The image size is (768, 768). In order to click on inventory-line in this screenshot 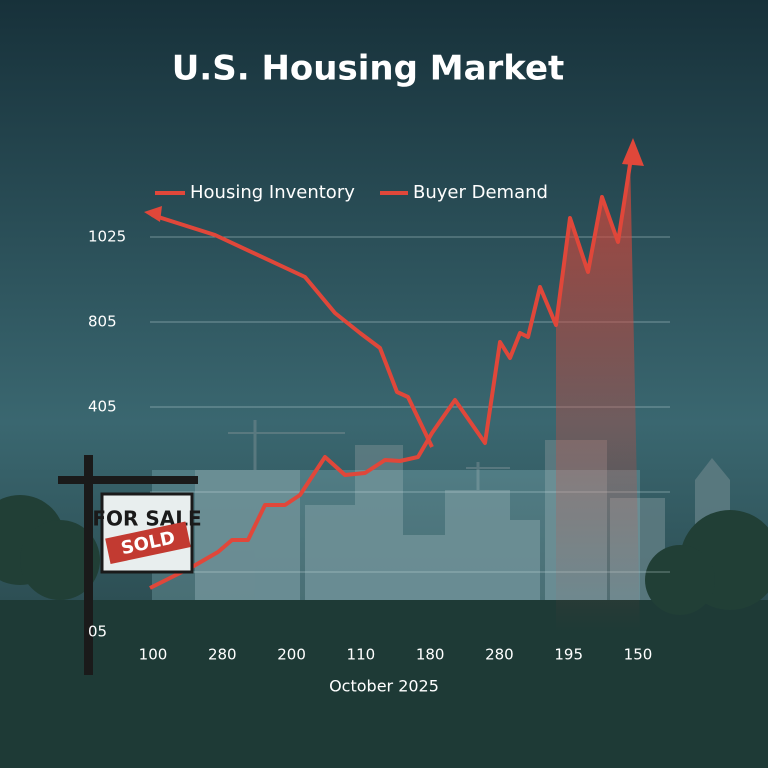, I will do `click(292, 330)`.